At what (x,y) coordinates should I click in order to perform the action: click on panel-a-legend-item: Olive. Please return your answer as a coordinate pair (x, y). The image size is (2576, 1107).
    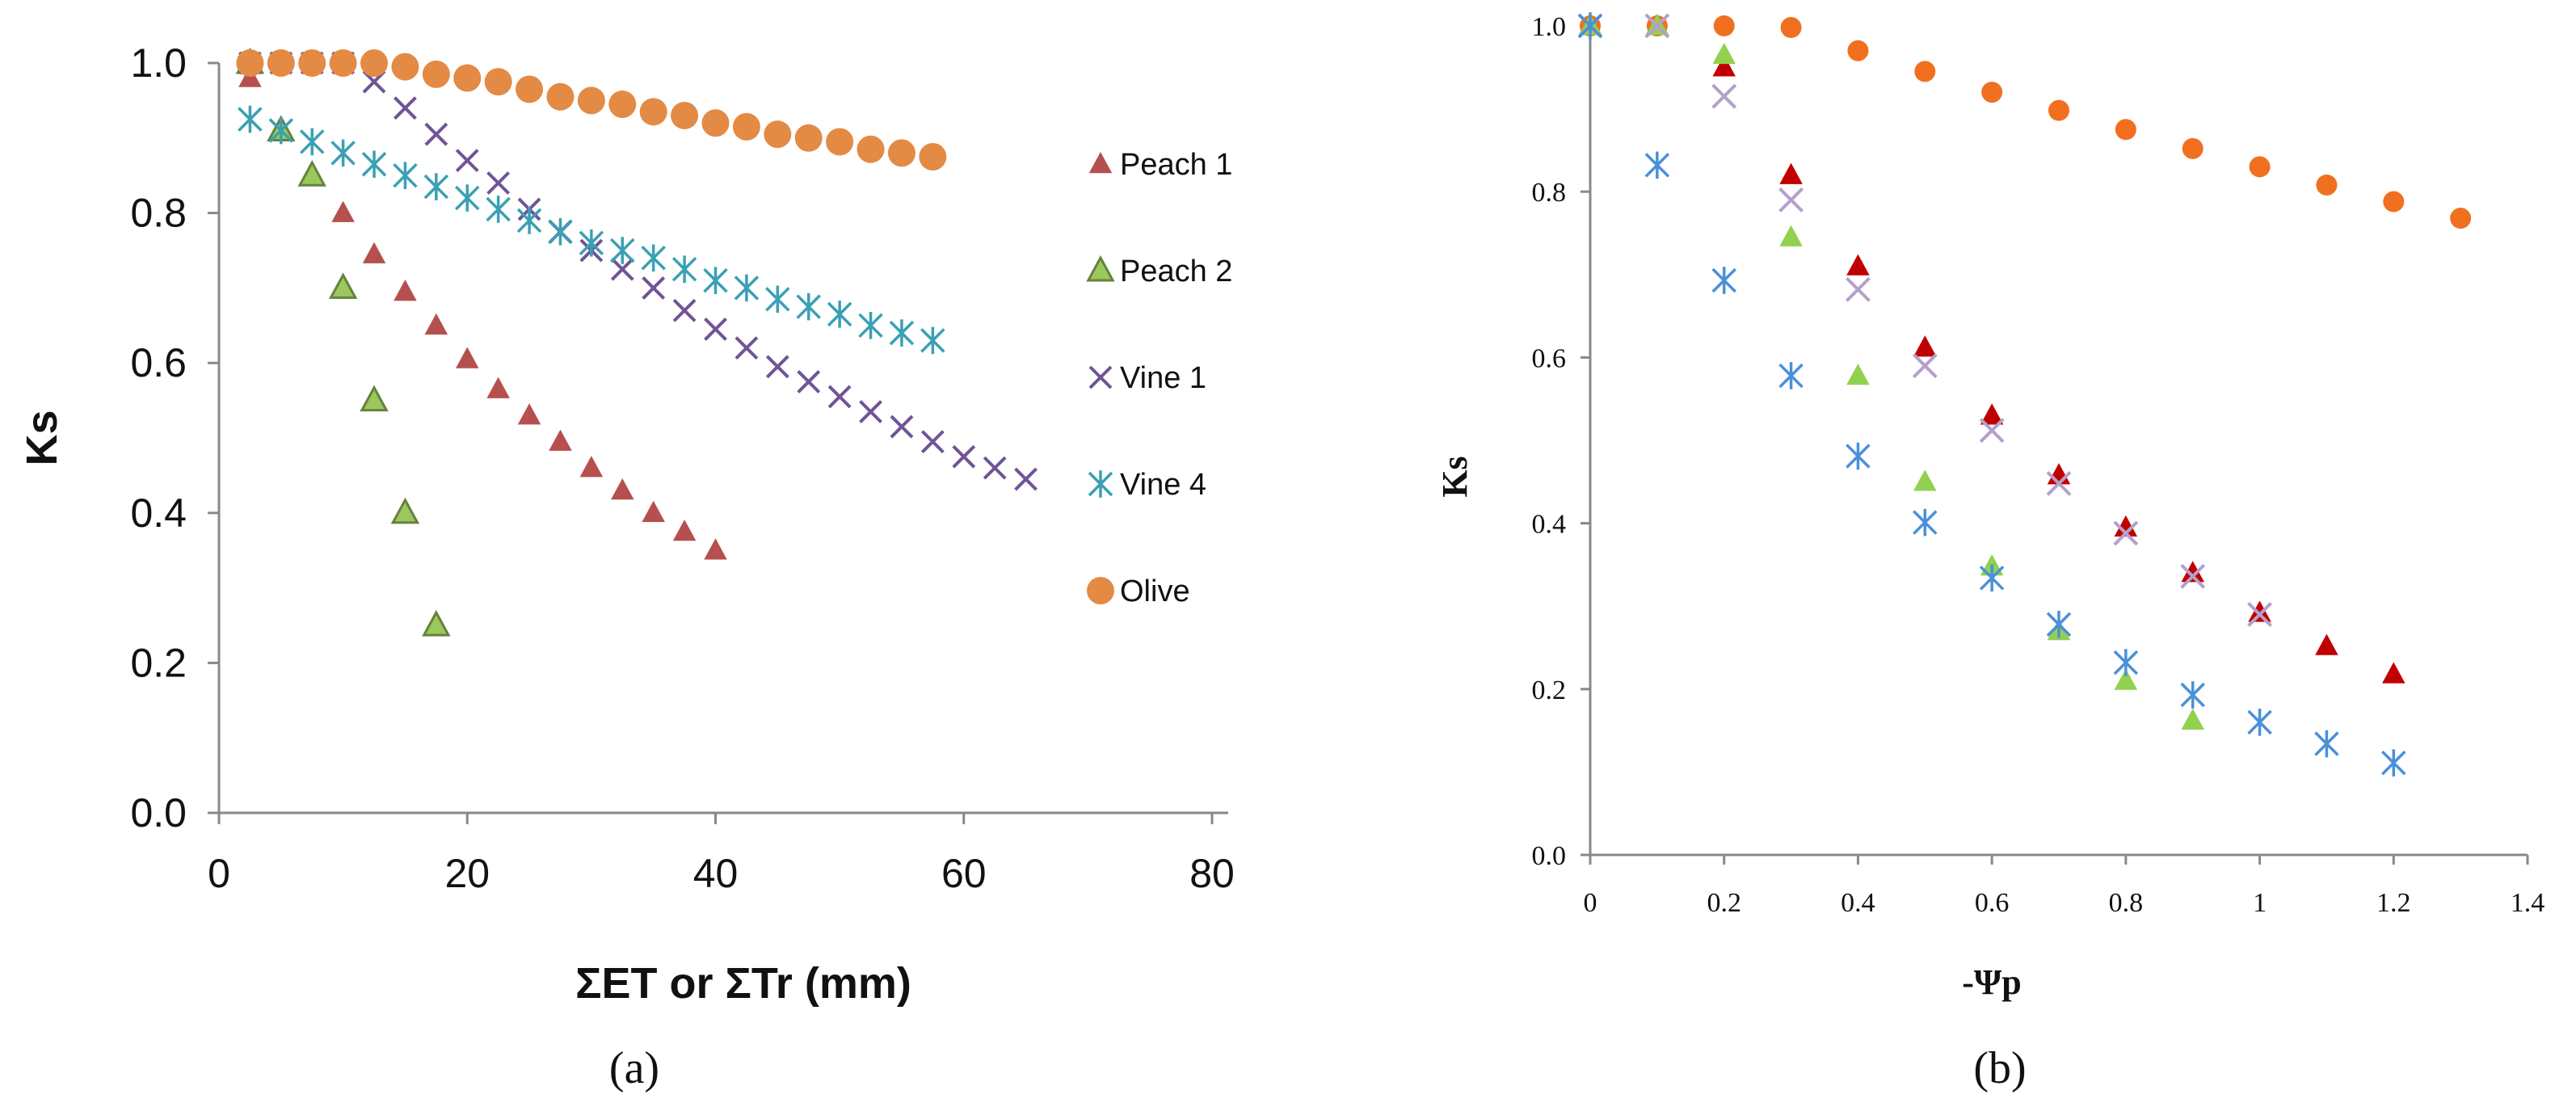
    Looking at the image, I should click on (1138, 591).